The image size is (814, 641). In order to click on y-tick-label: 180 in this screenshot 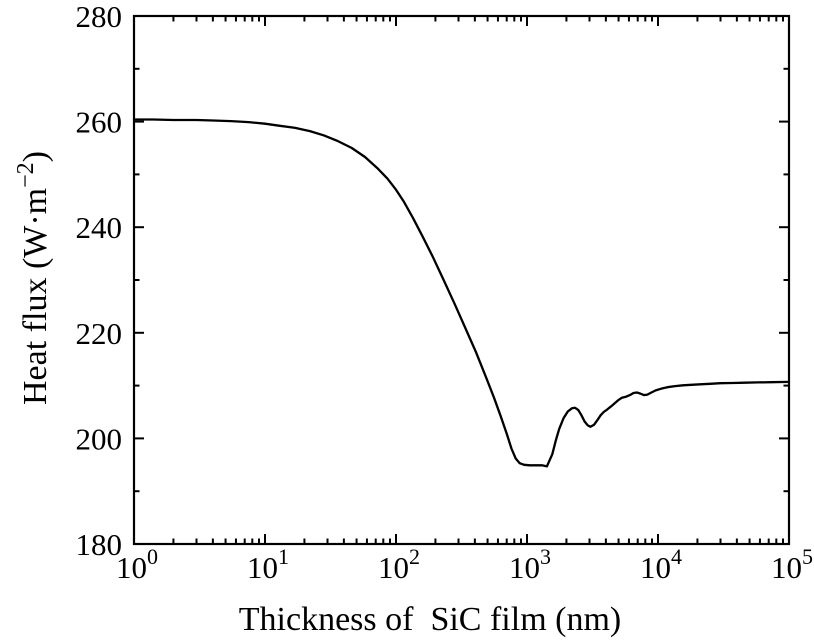, I will do `click(99, 544)`.